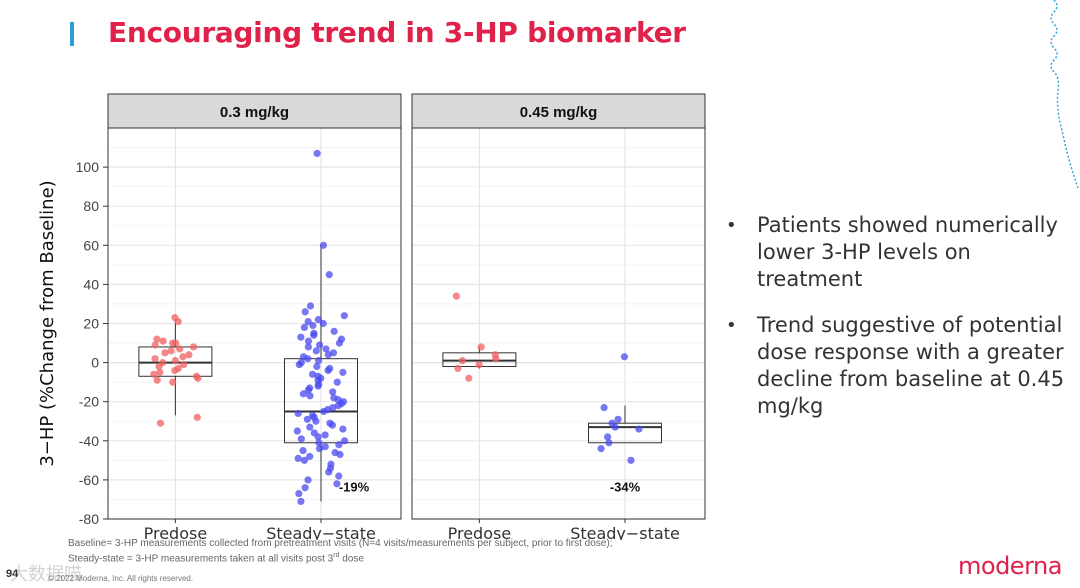 This screenshot has height=588, width=1080. Describe the element at coordinates (72, 34) in the screenshot. I see `title-accent-bar` at that location.